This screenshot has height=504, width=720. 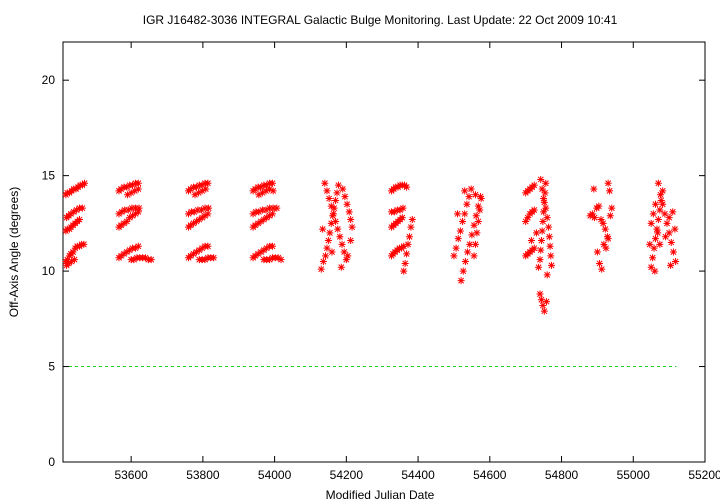 What do you see at coordinates (49, 80) in the screenshot?
I see `y-tick-label: 20` at bounding box center [49, 80].